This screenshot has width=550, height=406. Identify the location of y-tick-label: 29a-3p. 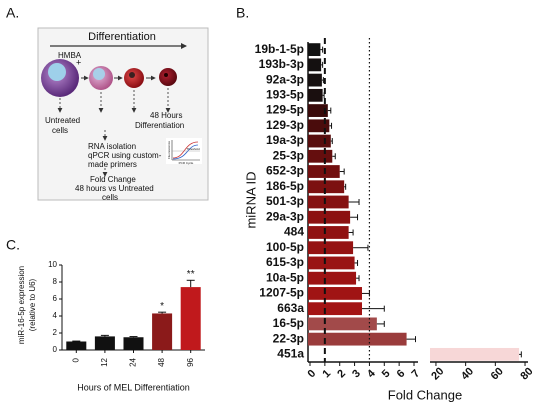
(285, 216).